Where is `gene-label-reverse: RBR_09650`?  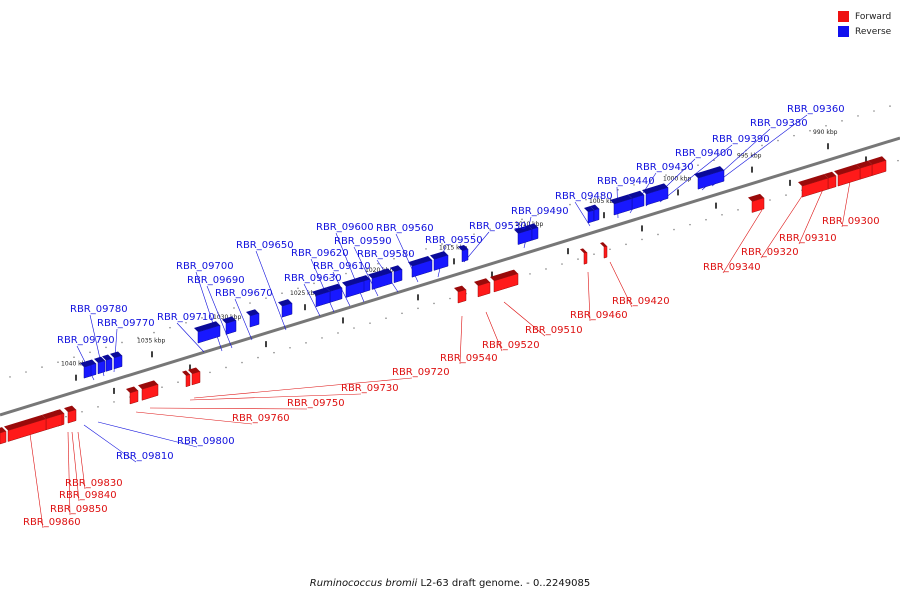
gene-label-reverse: RBR_09650 is located at coordinates (265, 245).